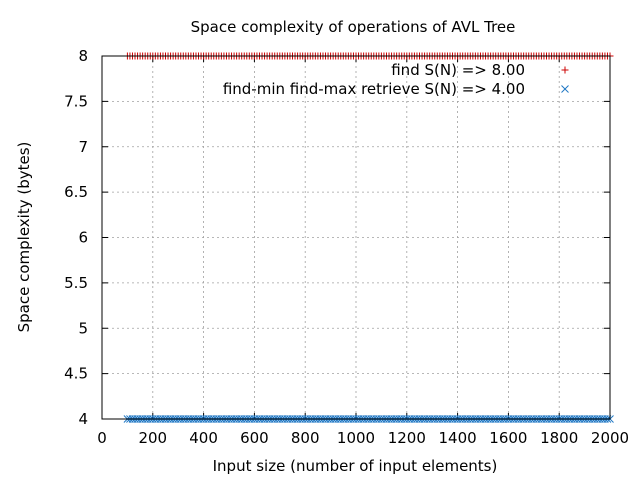 The width and height of the screenshot is (640, 480). I want to click on x-tick-label: 400, so click(203, 438).